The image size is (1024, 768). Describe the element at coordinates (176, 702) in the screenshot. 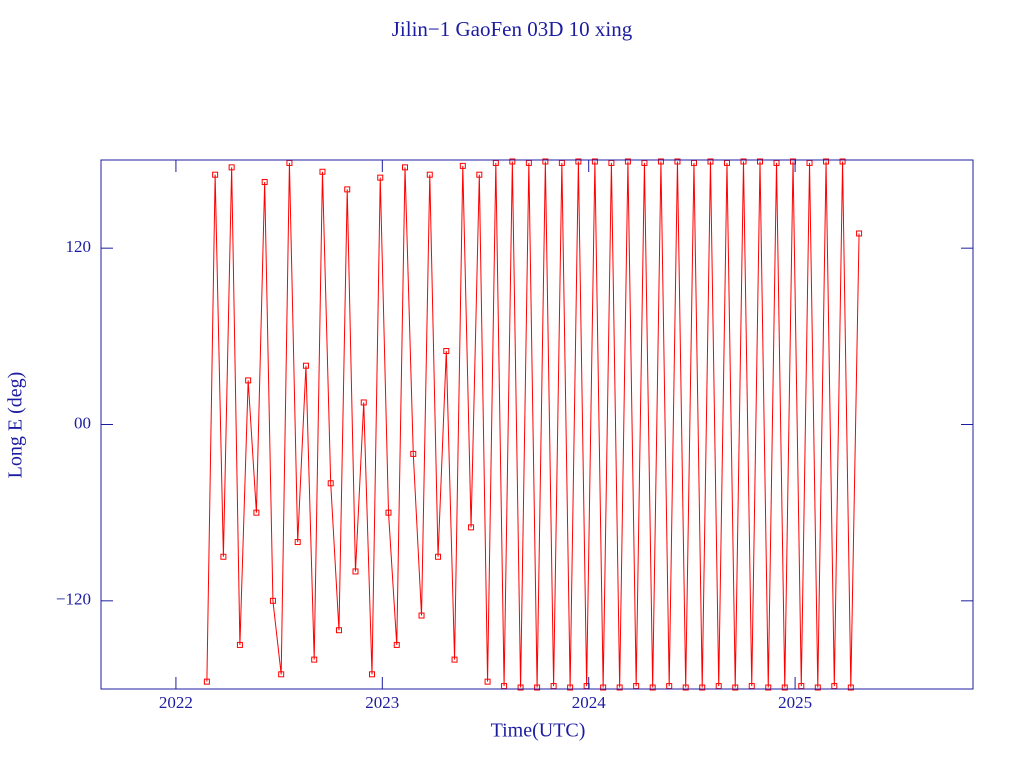

I see `x-tick-label: 2022` at that location.